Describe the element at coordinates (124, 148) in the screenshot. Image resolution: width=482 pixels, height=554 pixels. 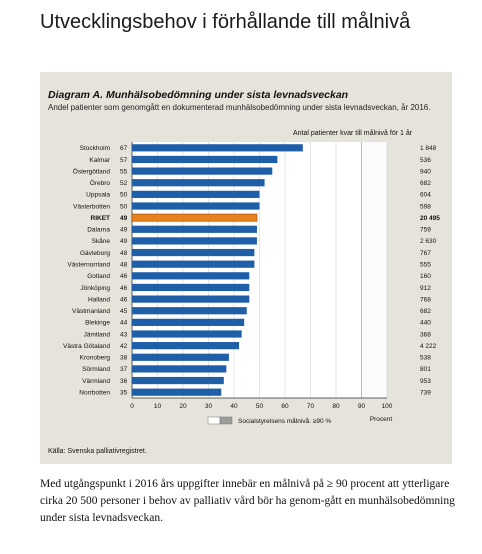
I see `value-label: 67` at that location.